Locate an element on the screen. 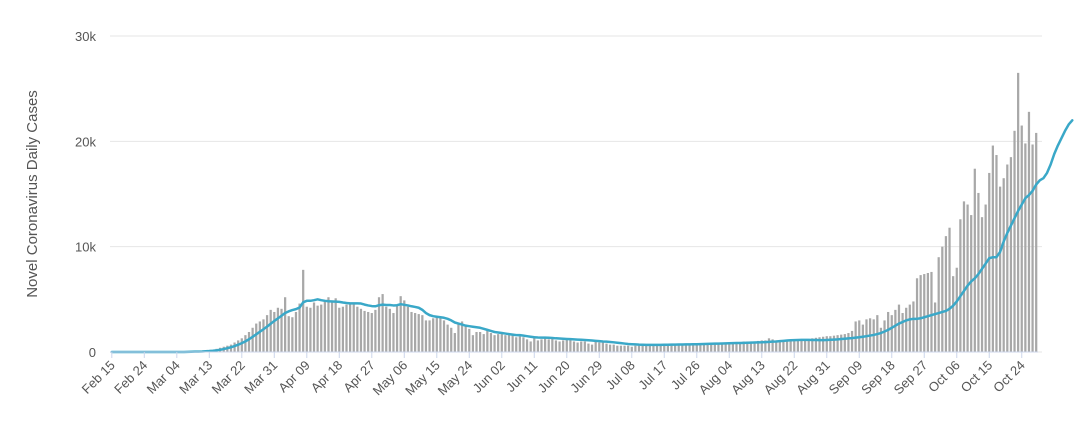 Image resolution: width=1085 pixels, height=432 pixels. y-tick-label: 20k is located at coordinates (85, 141).